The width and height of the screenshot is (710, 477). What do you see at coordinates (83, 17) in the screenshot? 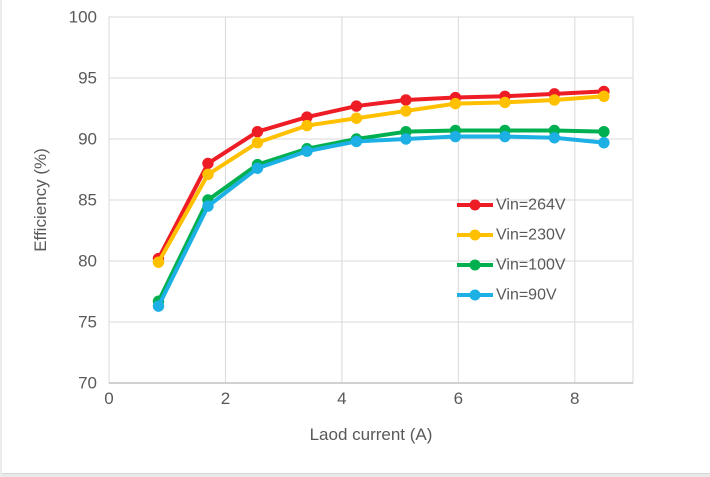
I see `y-tick-label: 100` at bounding box center [83, 17].